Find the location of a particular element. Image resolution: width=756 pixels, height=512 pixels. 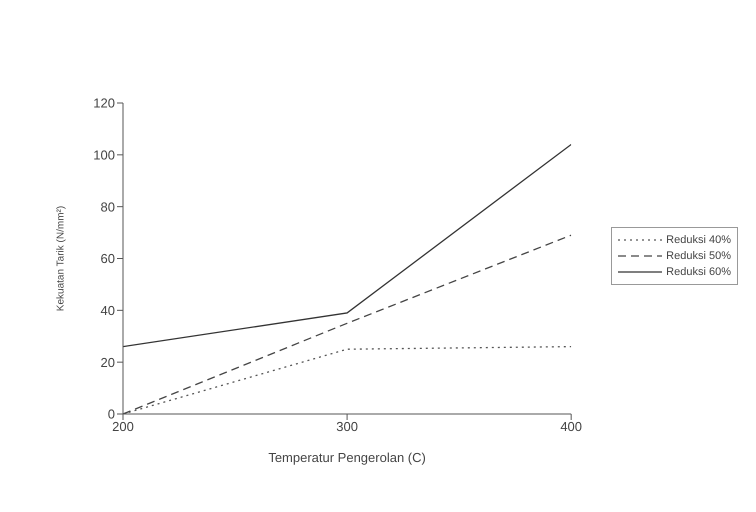

y-tick-label: 40 is located at coordinates (107, 310).